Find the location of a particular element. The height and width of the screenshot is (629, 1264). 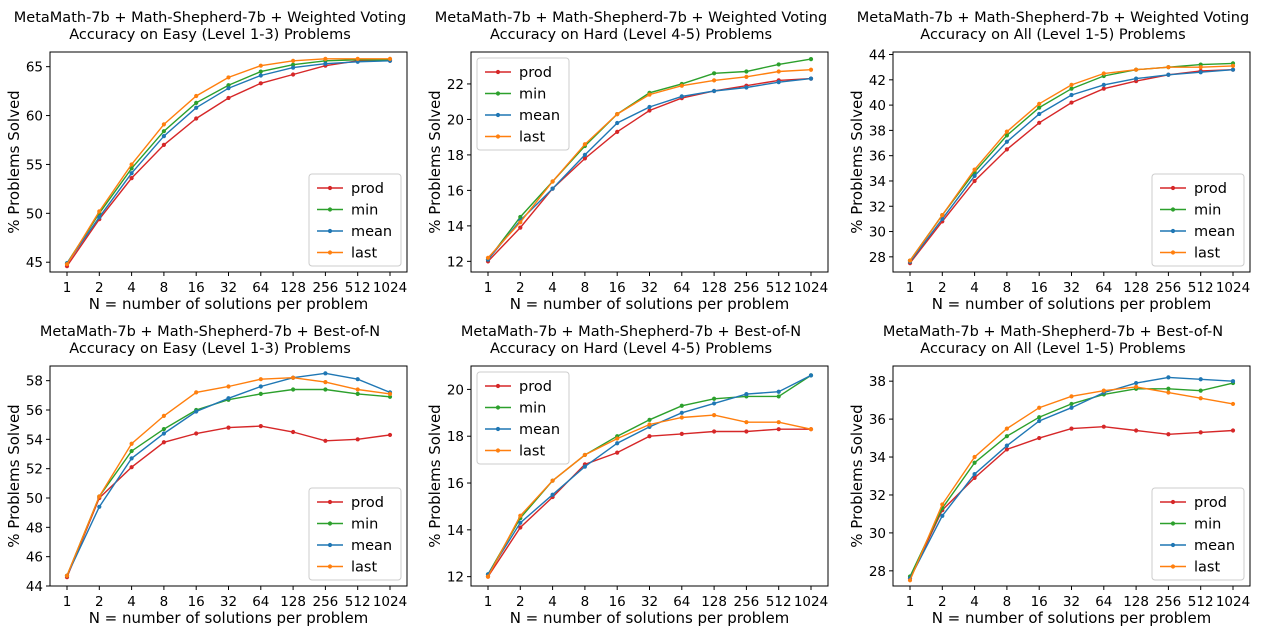

x-tick-label: 128 is located at coordinates (714, 288).